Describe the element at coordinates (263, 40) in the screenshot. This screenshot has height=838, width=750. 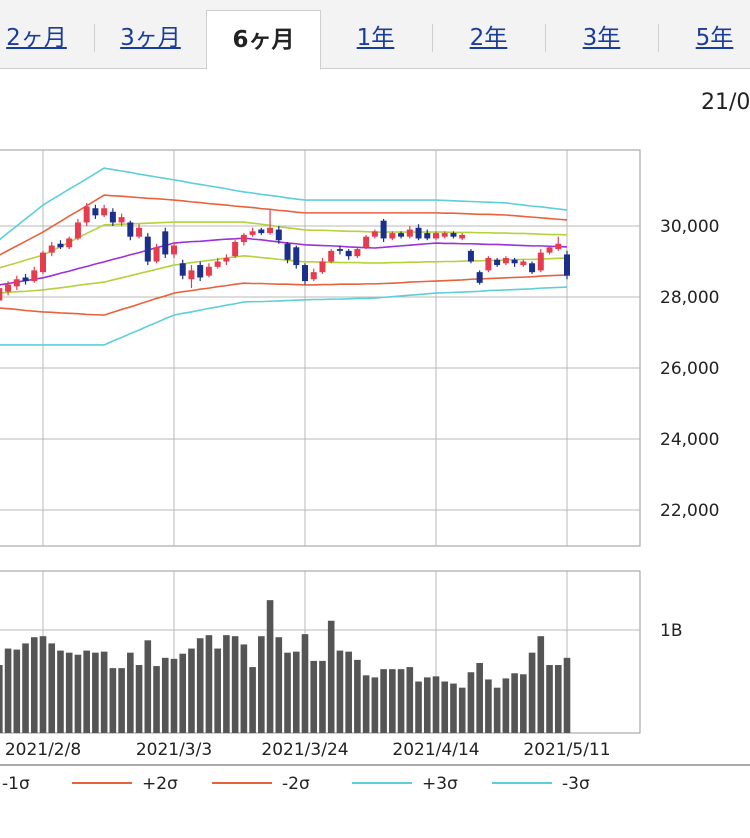
I see `tab-active: 6ヶ月` at that location.